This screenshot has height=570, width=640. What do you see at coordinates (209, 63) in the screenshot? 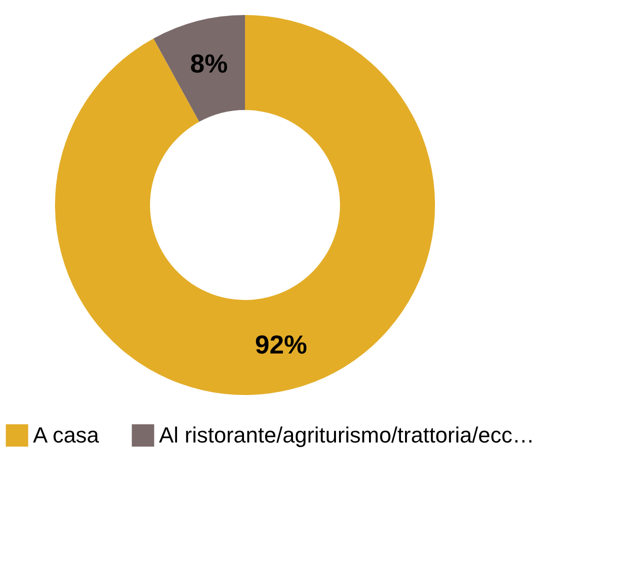
I see `data-label: 8%` at bounding box center [209, 63].